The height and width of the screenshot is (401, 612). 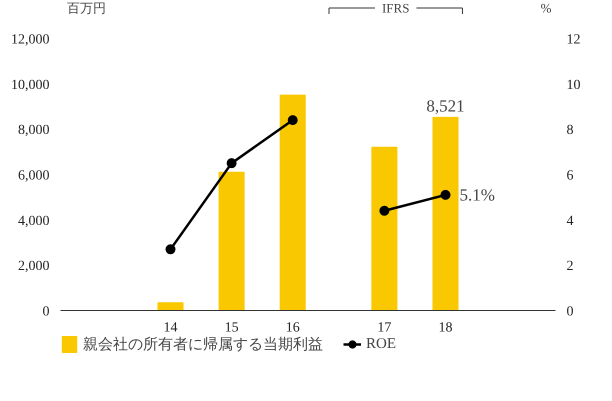 I want to click on y2-tick-label: 10, so click(x=573, y=85).